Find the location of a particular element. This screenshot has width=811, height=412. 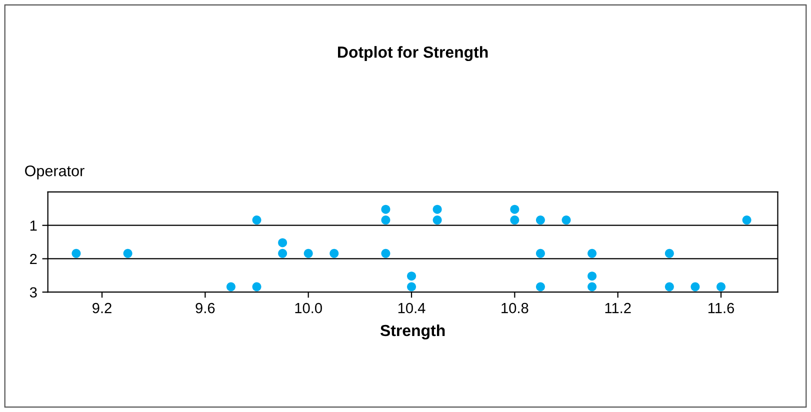

y-tick-label: 2 is located at coordinates (33, 259).